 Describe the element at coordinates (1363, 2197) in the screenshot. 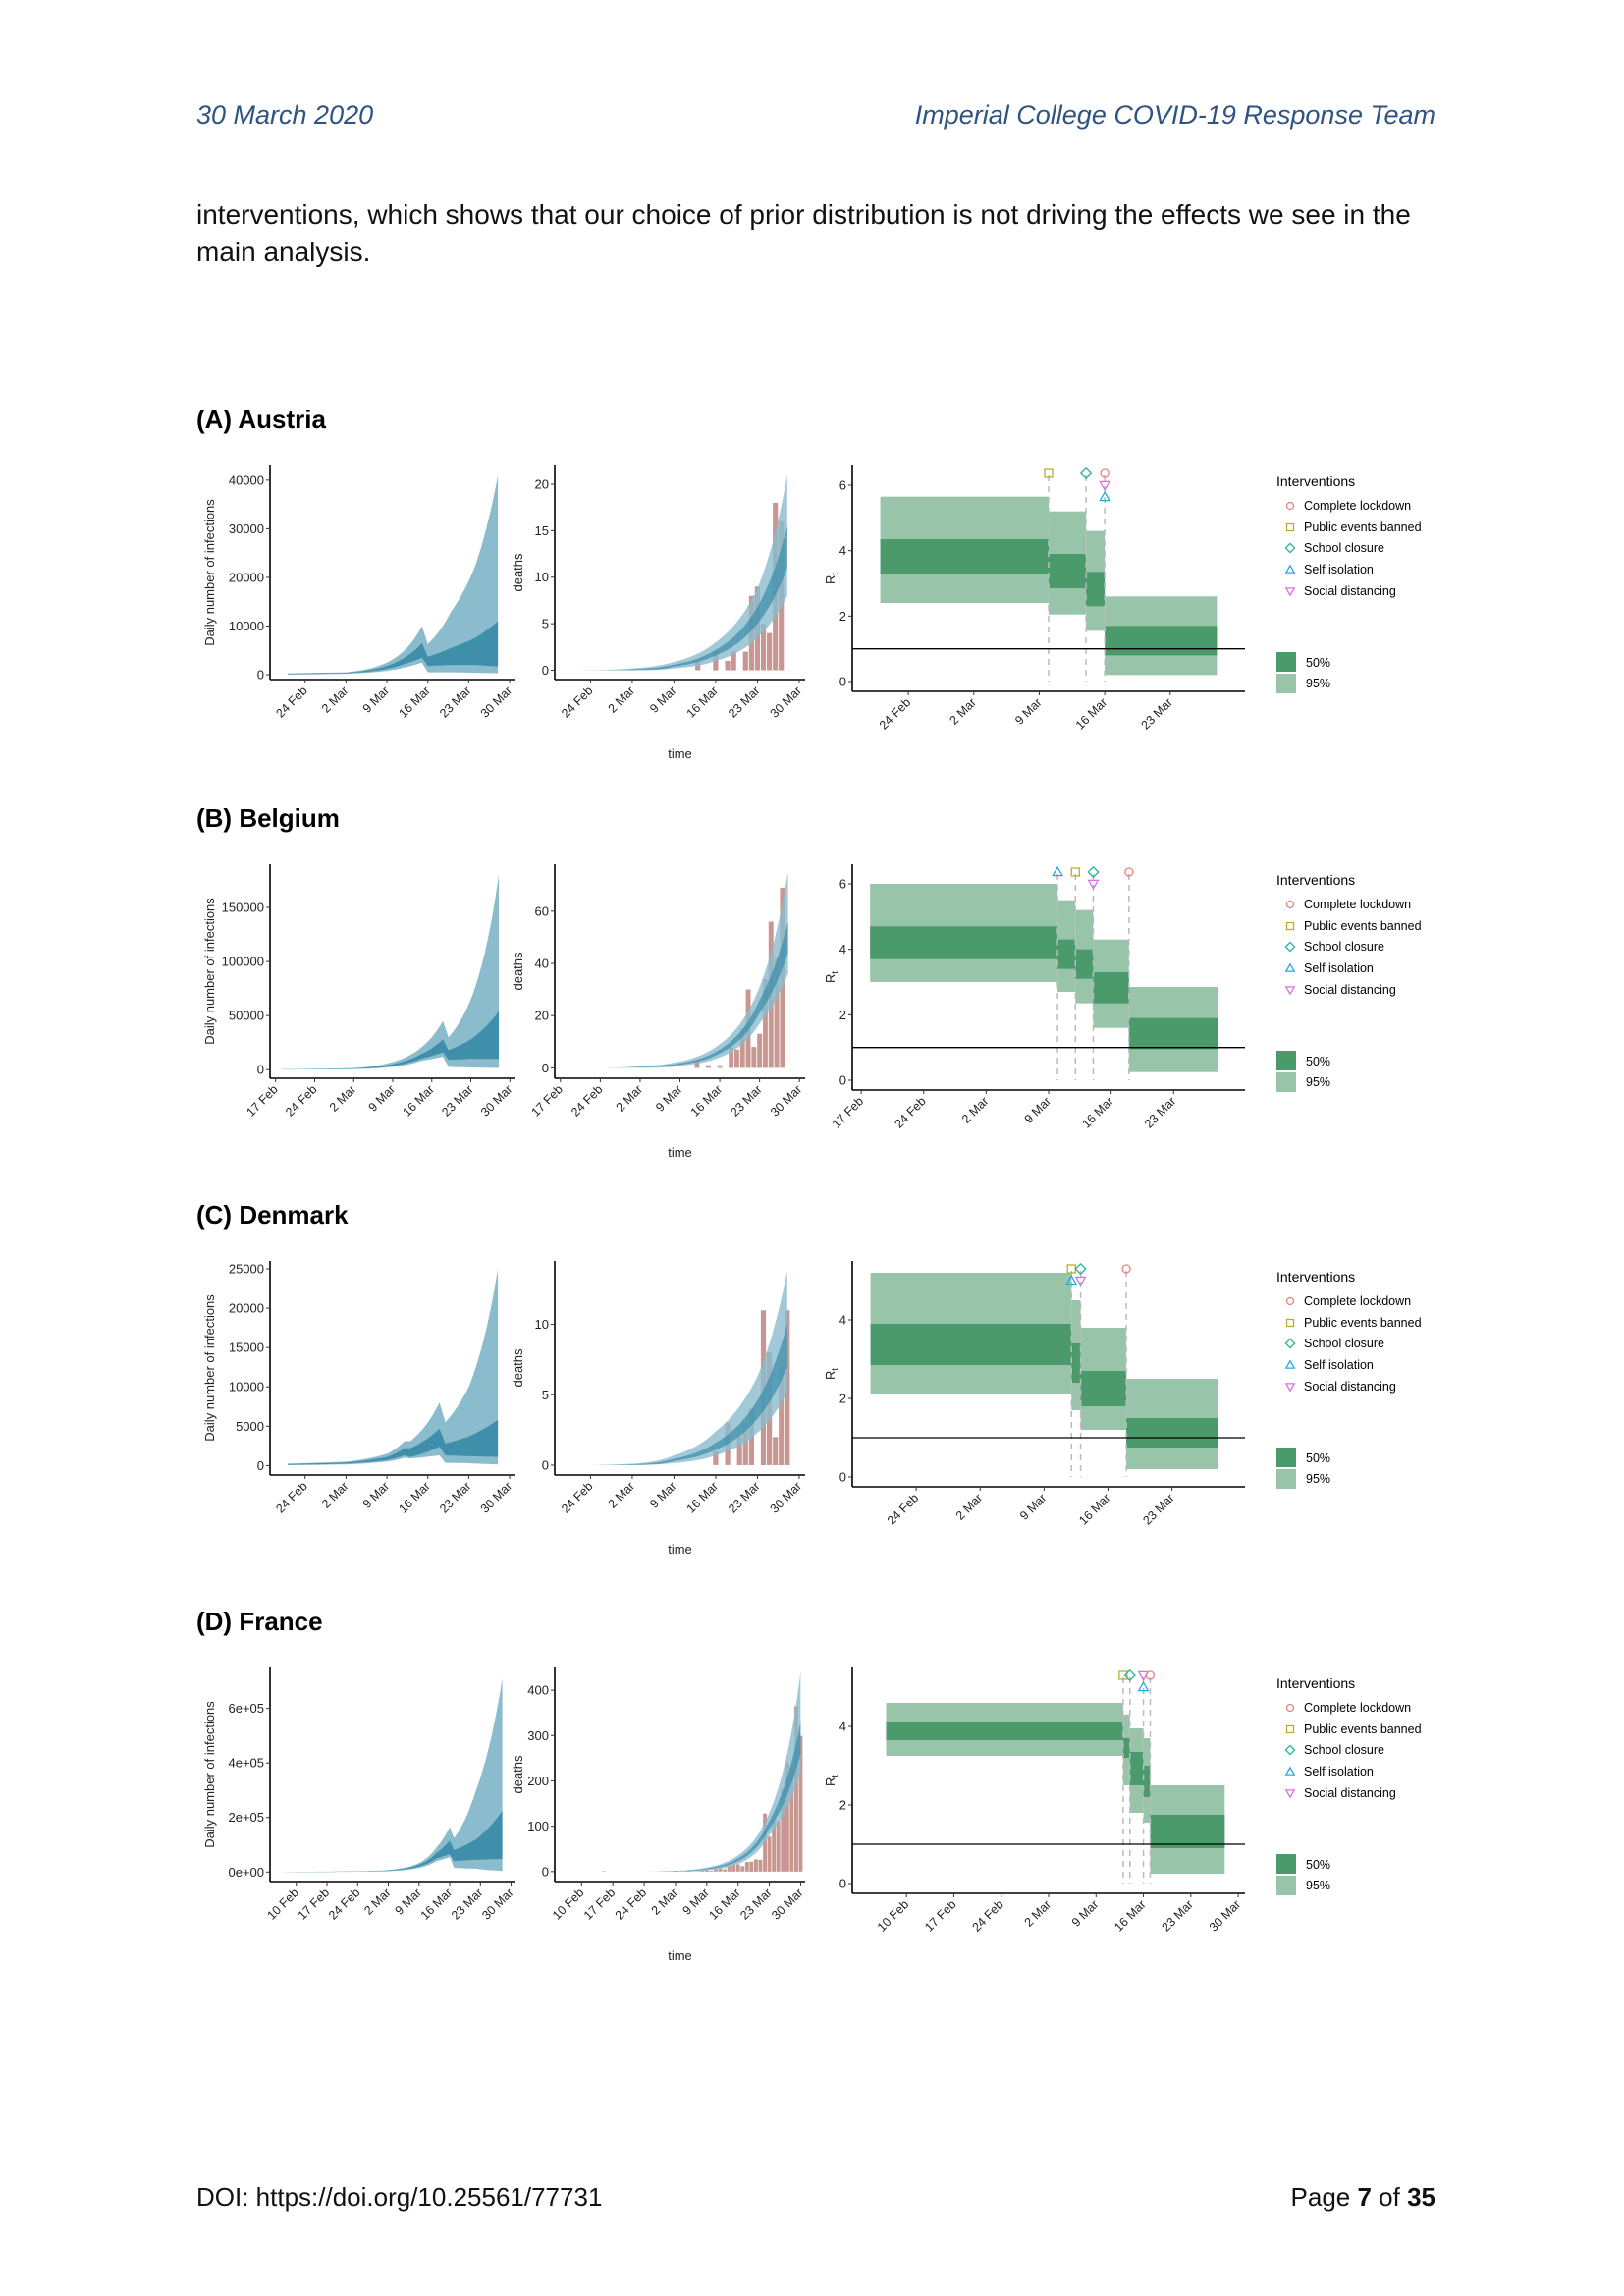

I see `footer-page: Page 7 of 35` at that location.